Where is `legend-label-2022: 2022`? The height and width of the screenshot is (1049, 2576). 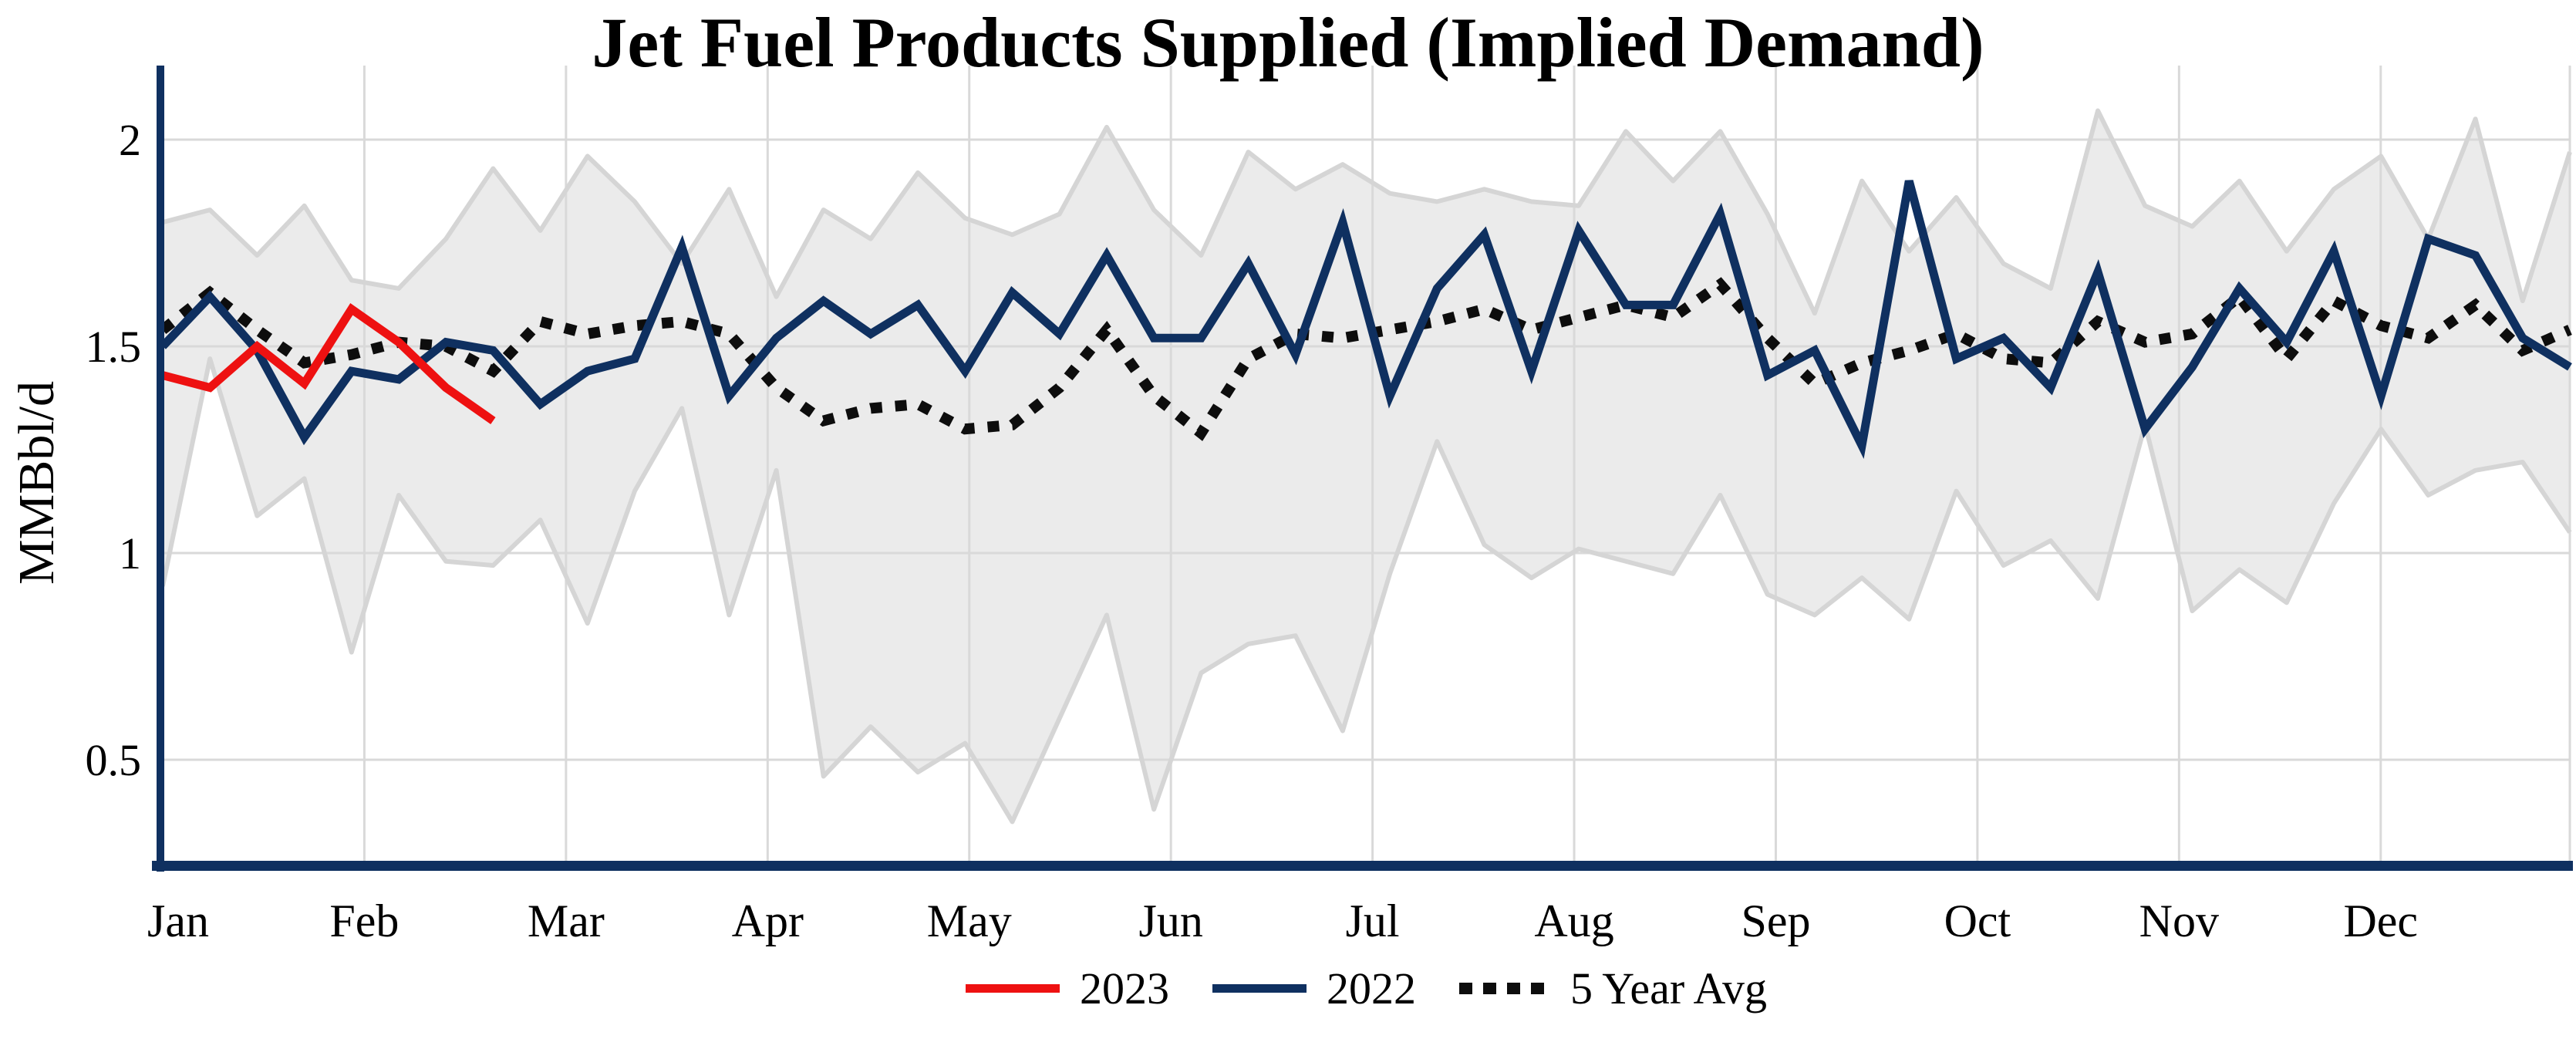
legend-label-2022: 2022 is located at coordinates (1371, 989).